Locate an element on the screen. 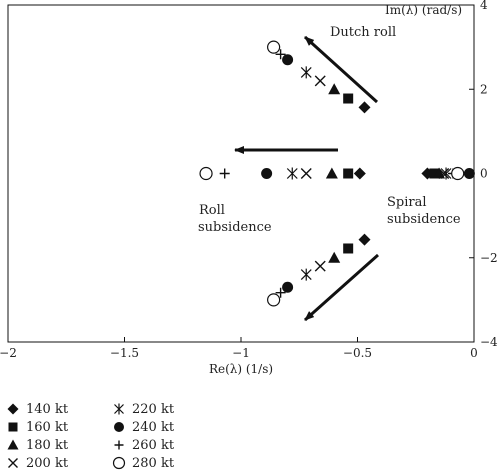 This screenshot has width=500, height=473. legend-item: 180 kt is located at coordinates (37, 445).